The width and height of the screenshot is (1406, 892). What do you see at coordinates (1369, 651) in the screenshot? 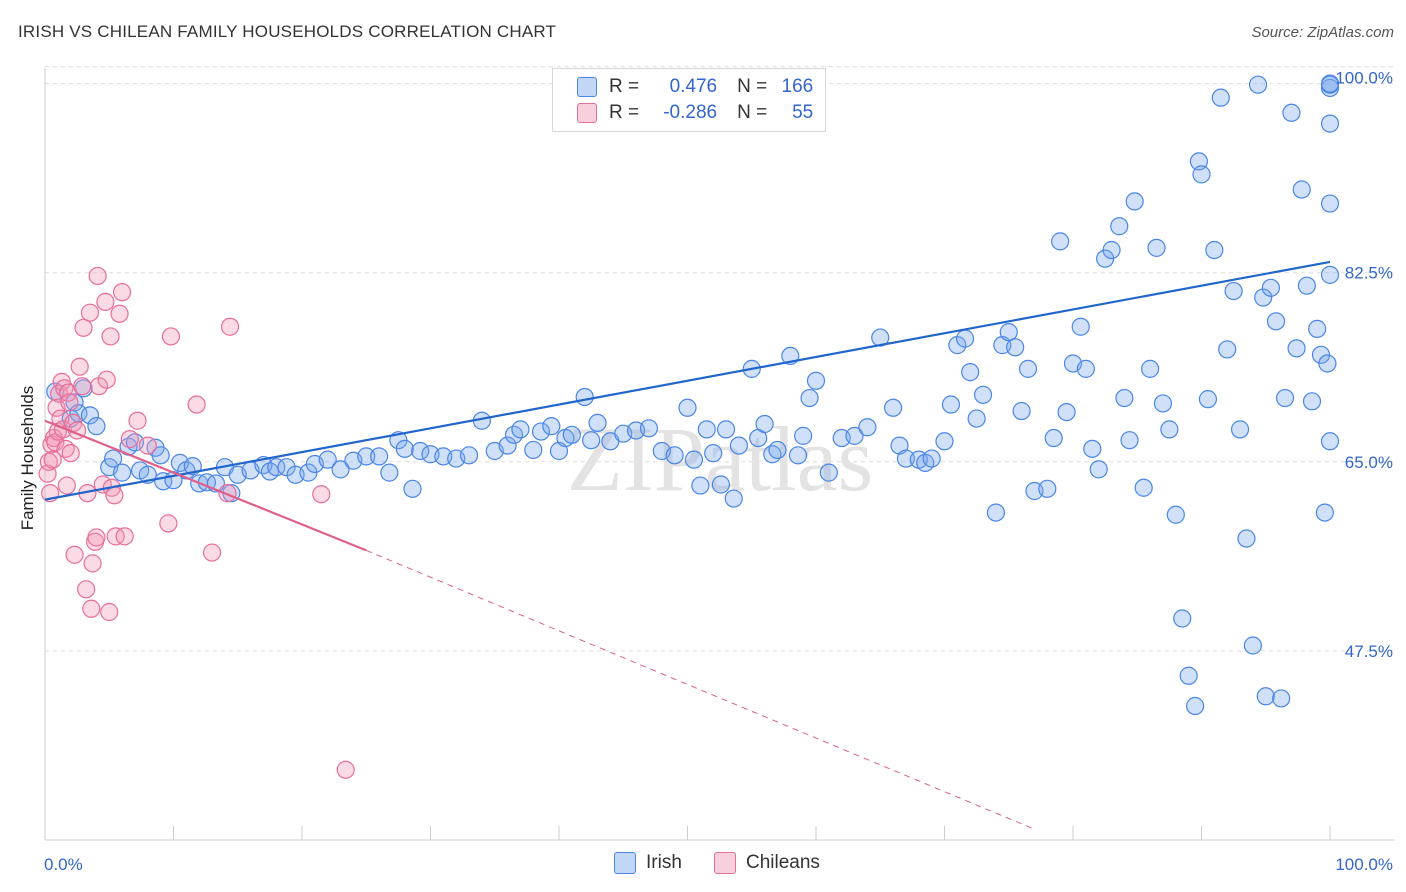
I see `y-tick-label: 47.5%` at bounding box center [1369, 651].